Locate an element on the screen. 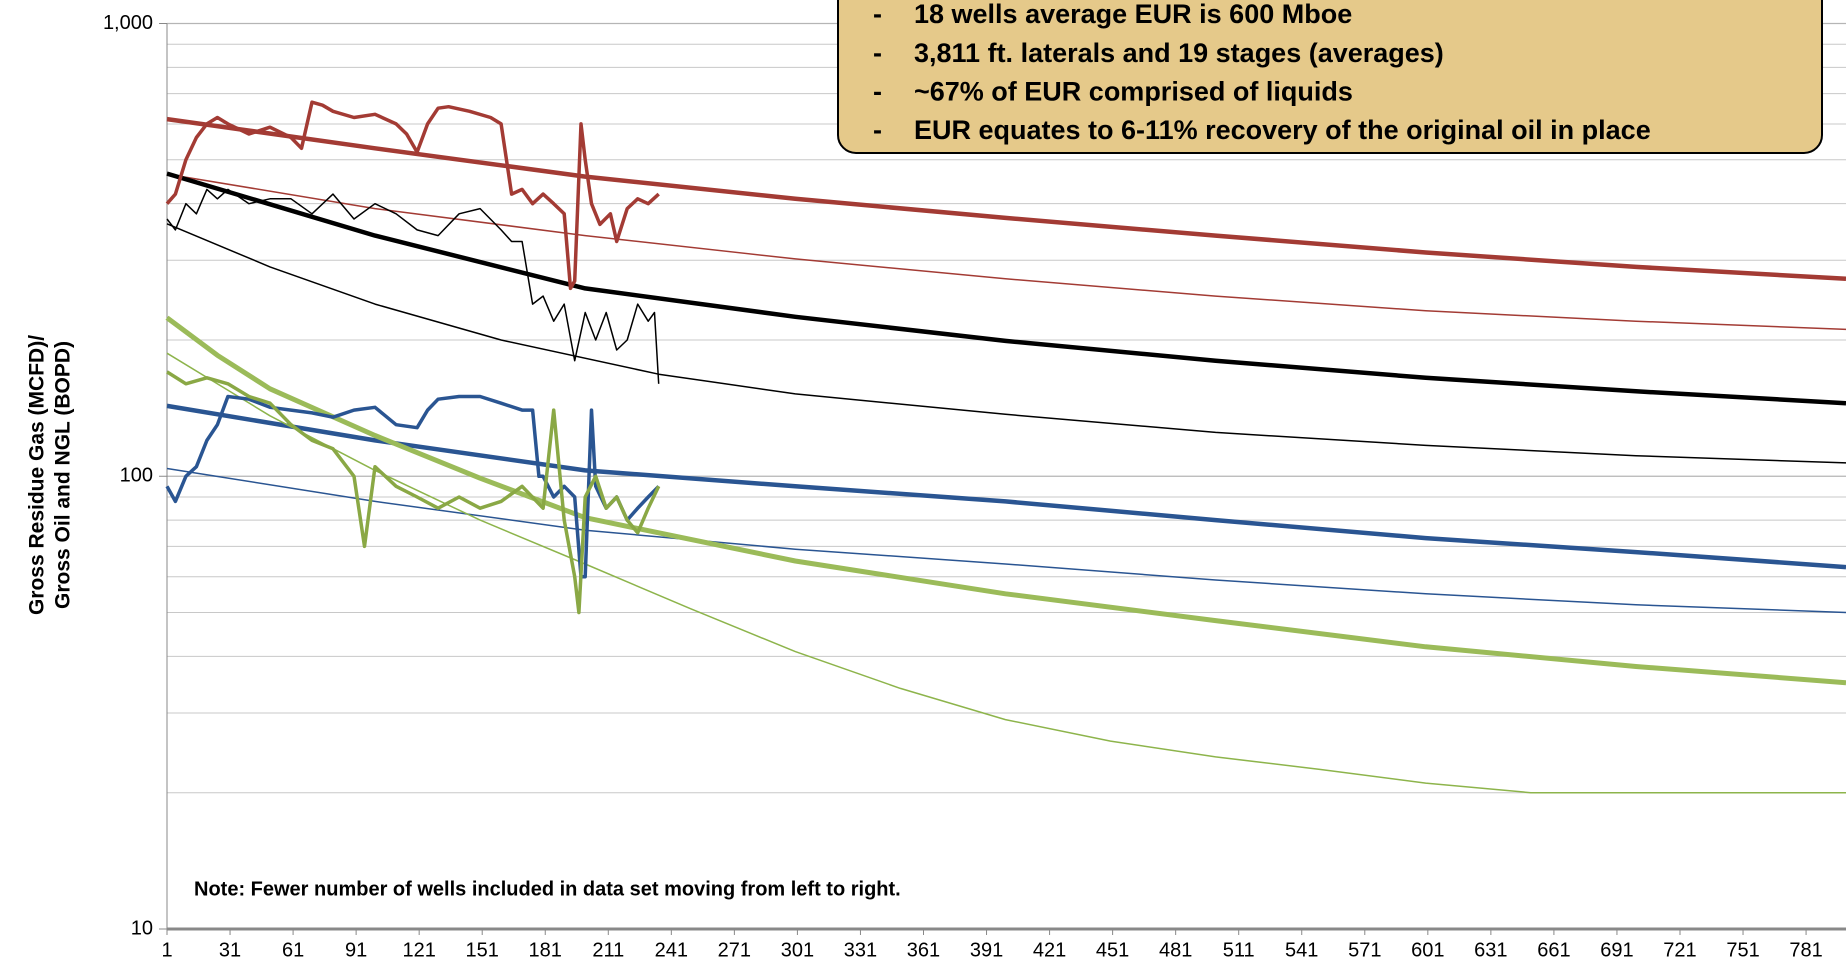  x-tick-label: 31 is located at coordinates (230, 950).